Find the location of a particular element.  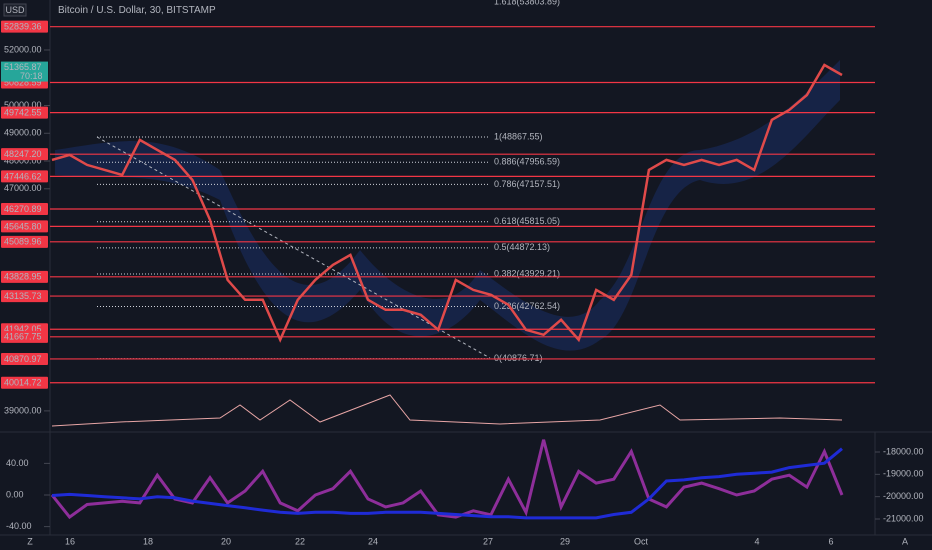

level-label: 41667.75 is located at coordinates (23, 337).